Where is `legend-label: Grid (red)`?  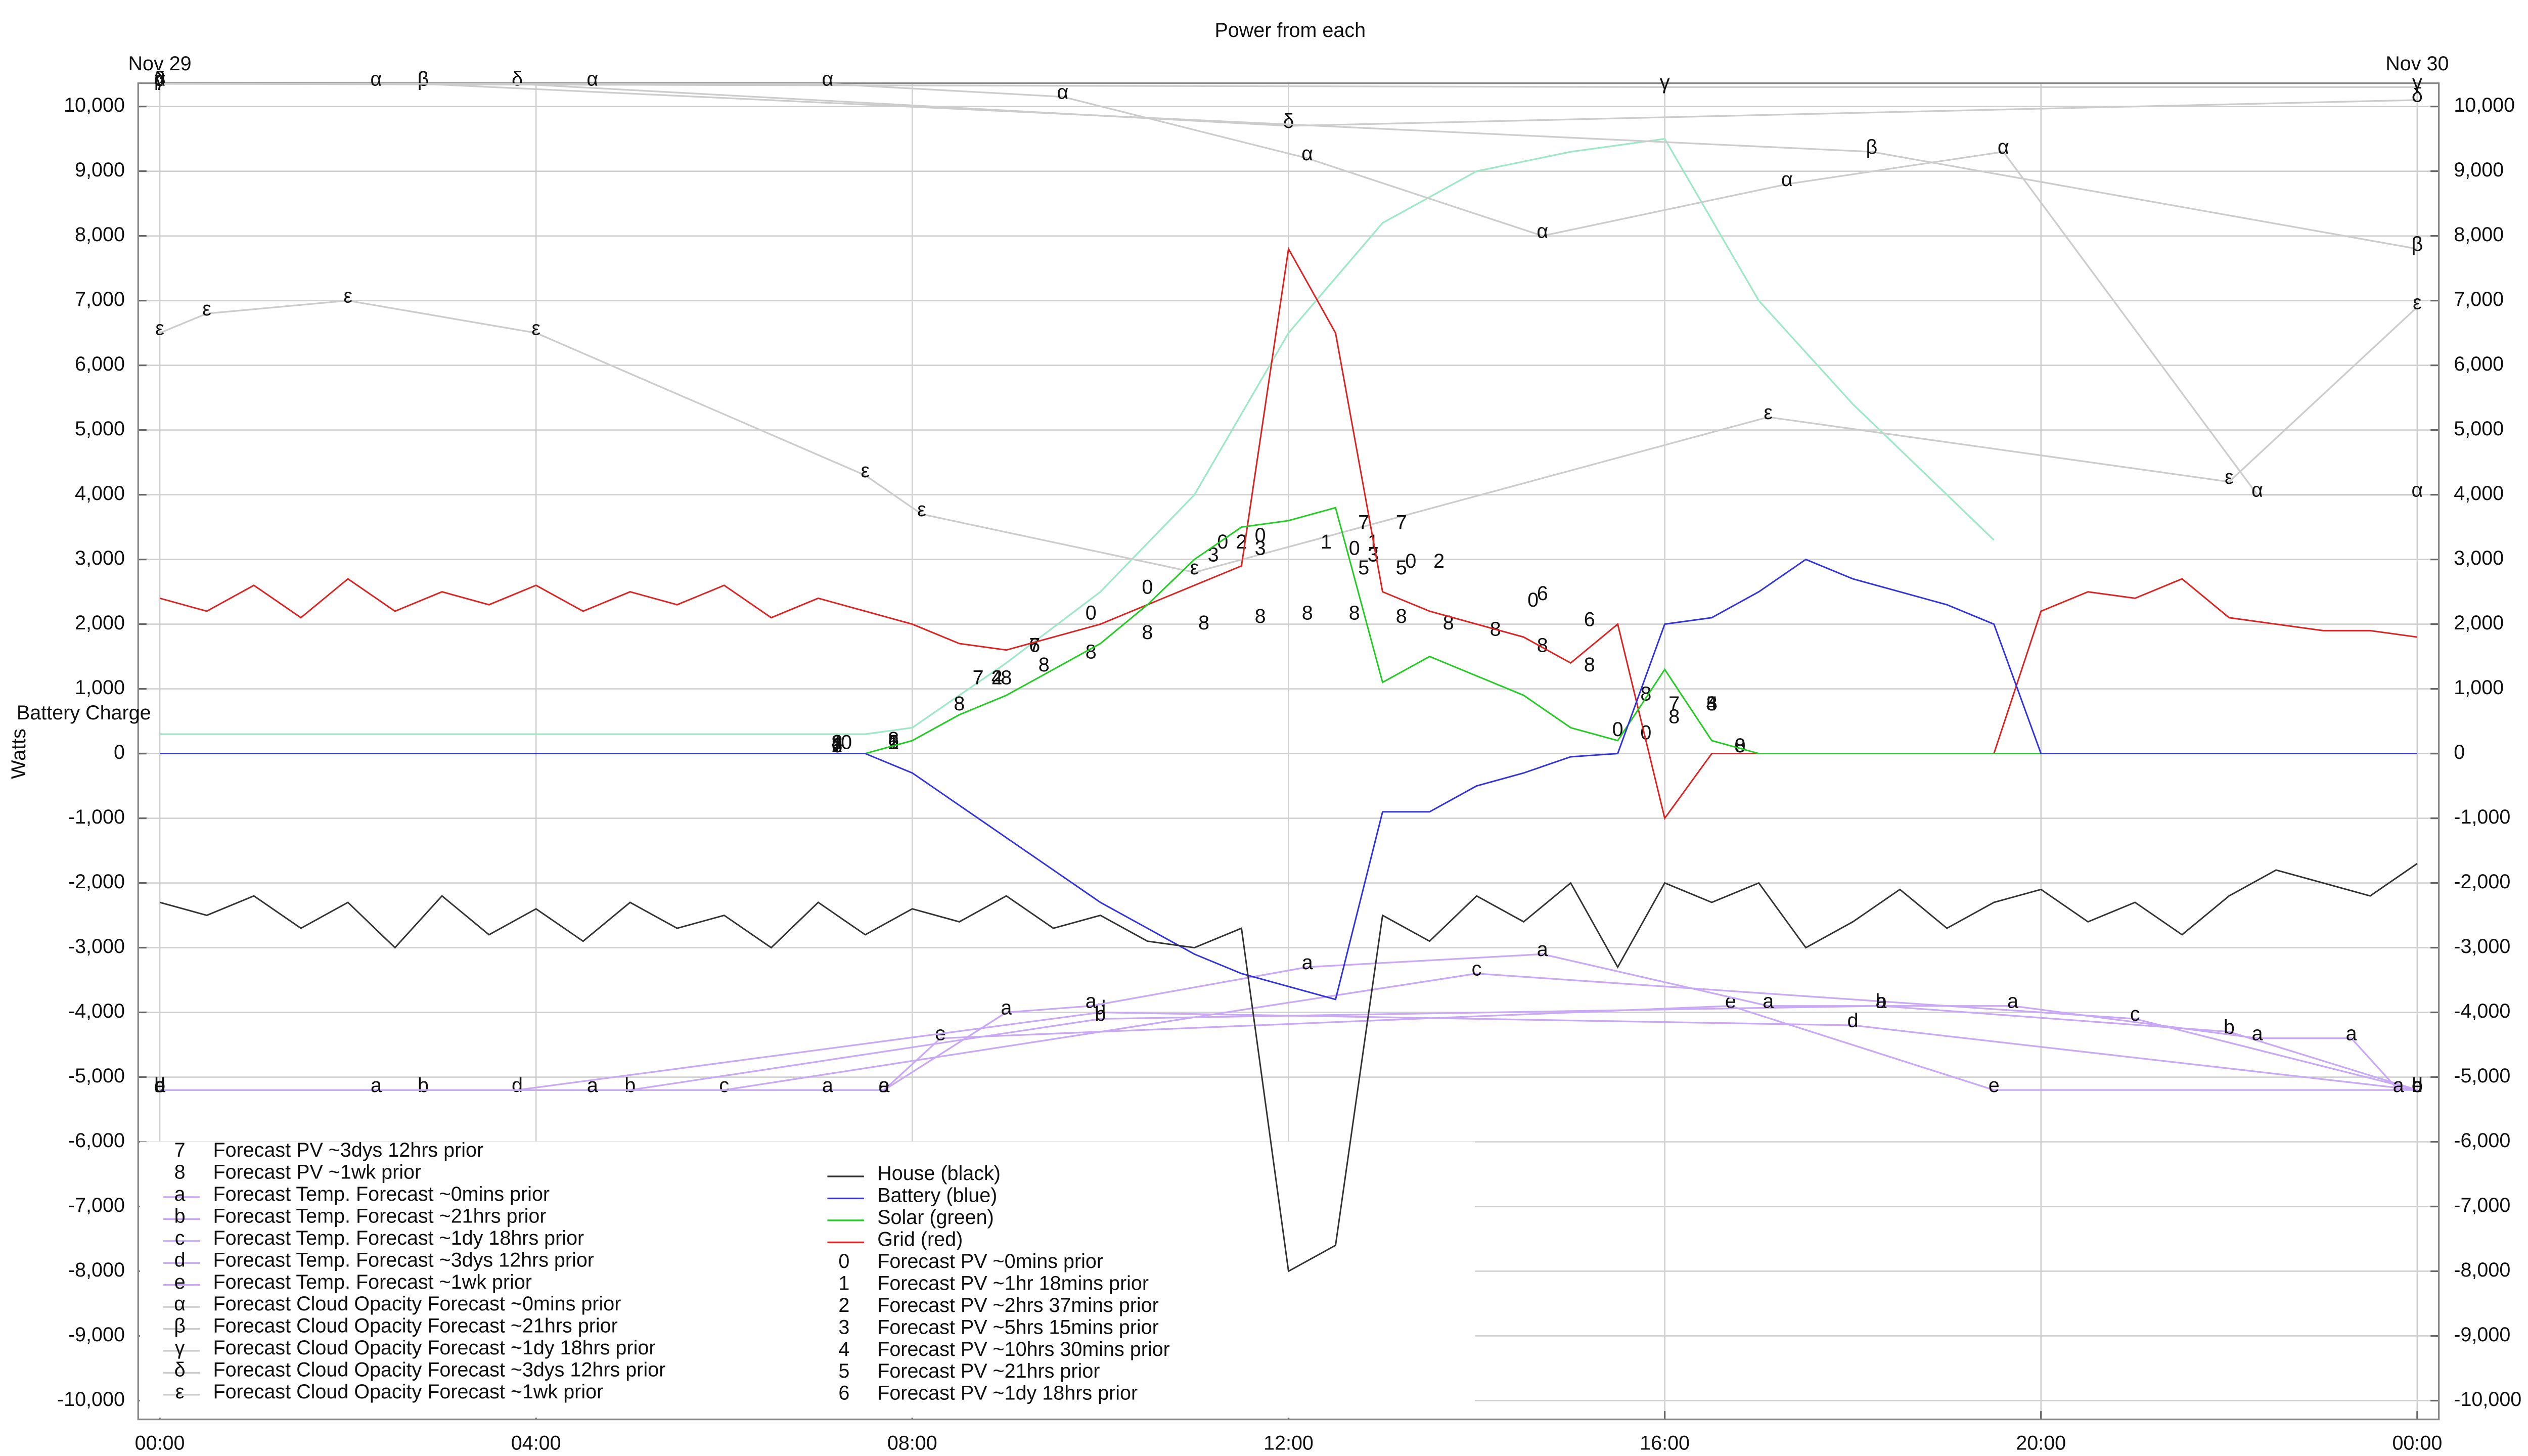
legend-label: Grid (red) is located at coordinates (920, 1239).